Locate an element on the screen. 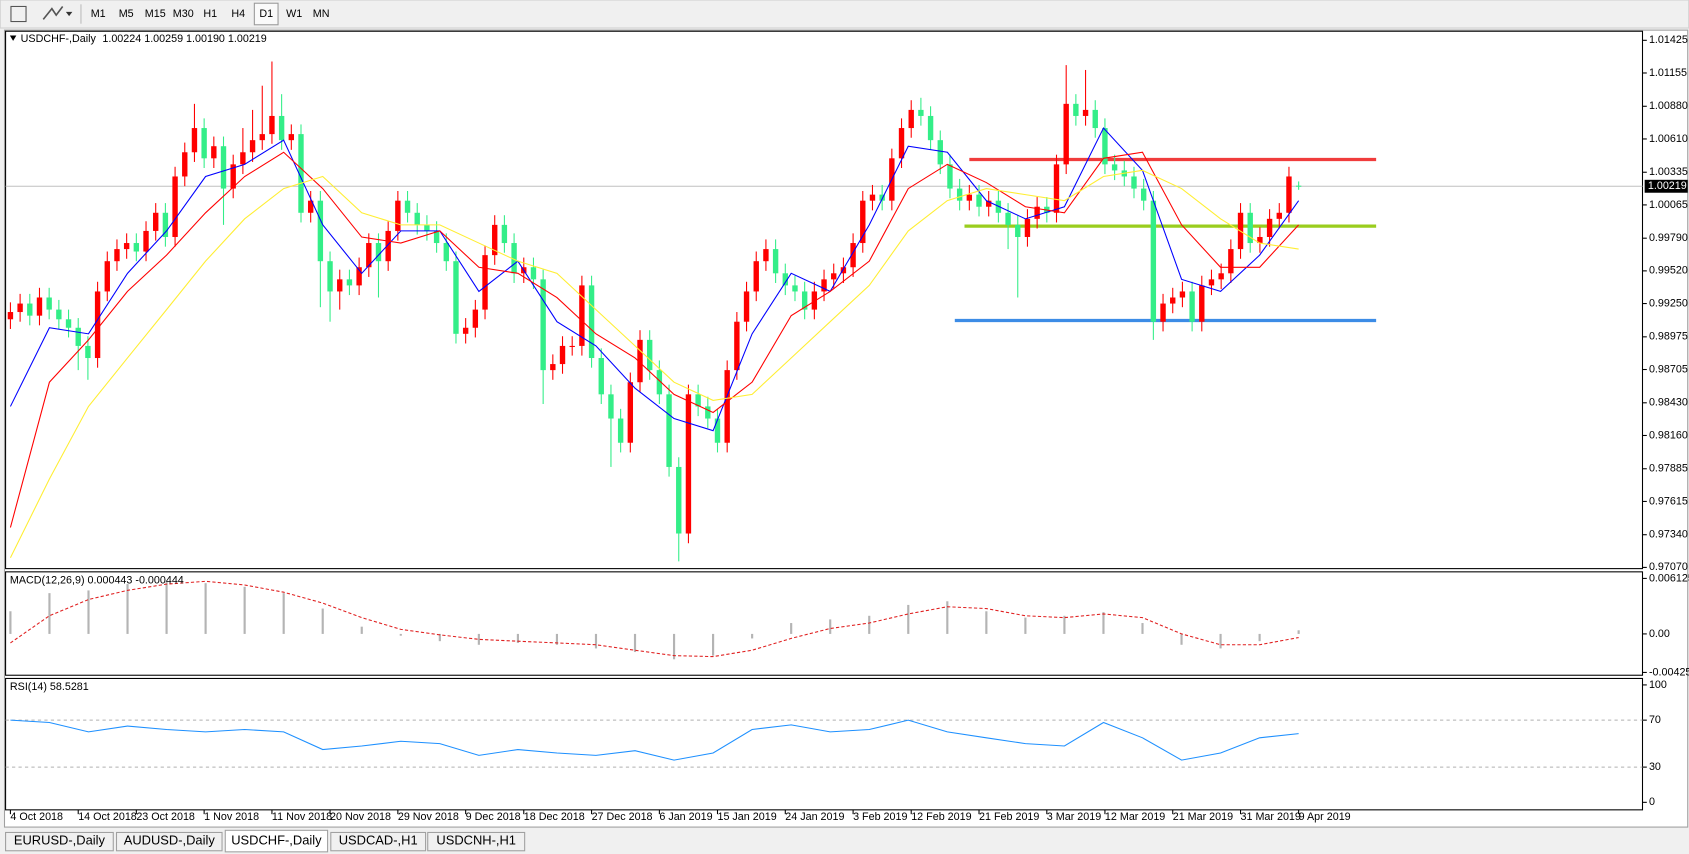  y-tick-label: 1.01425 is located at coordinates (1668, 40).